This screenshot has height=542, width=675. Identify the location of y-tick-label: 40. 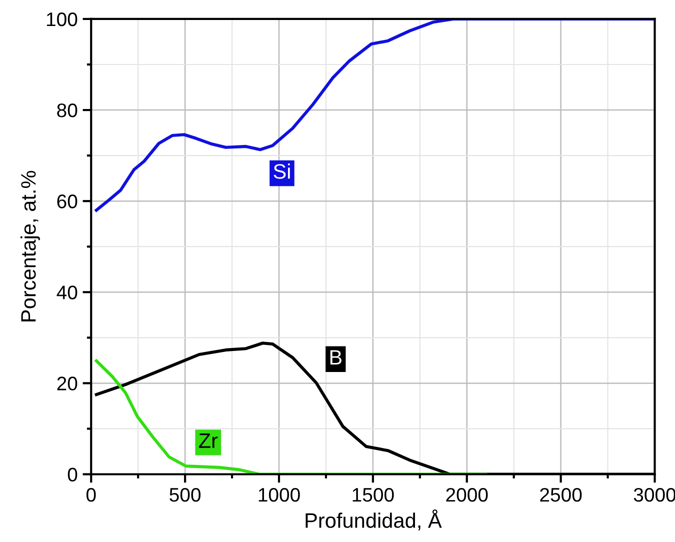
(67, 293).